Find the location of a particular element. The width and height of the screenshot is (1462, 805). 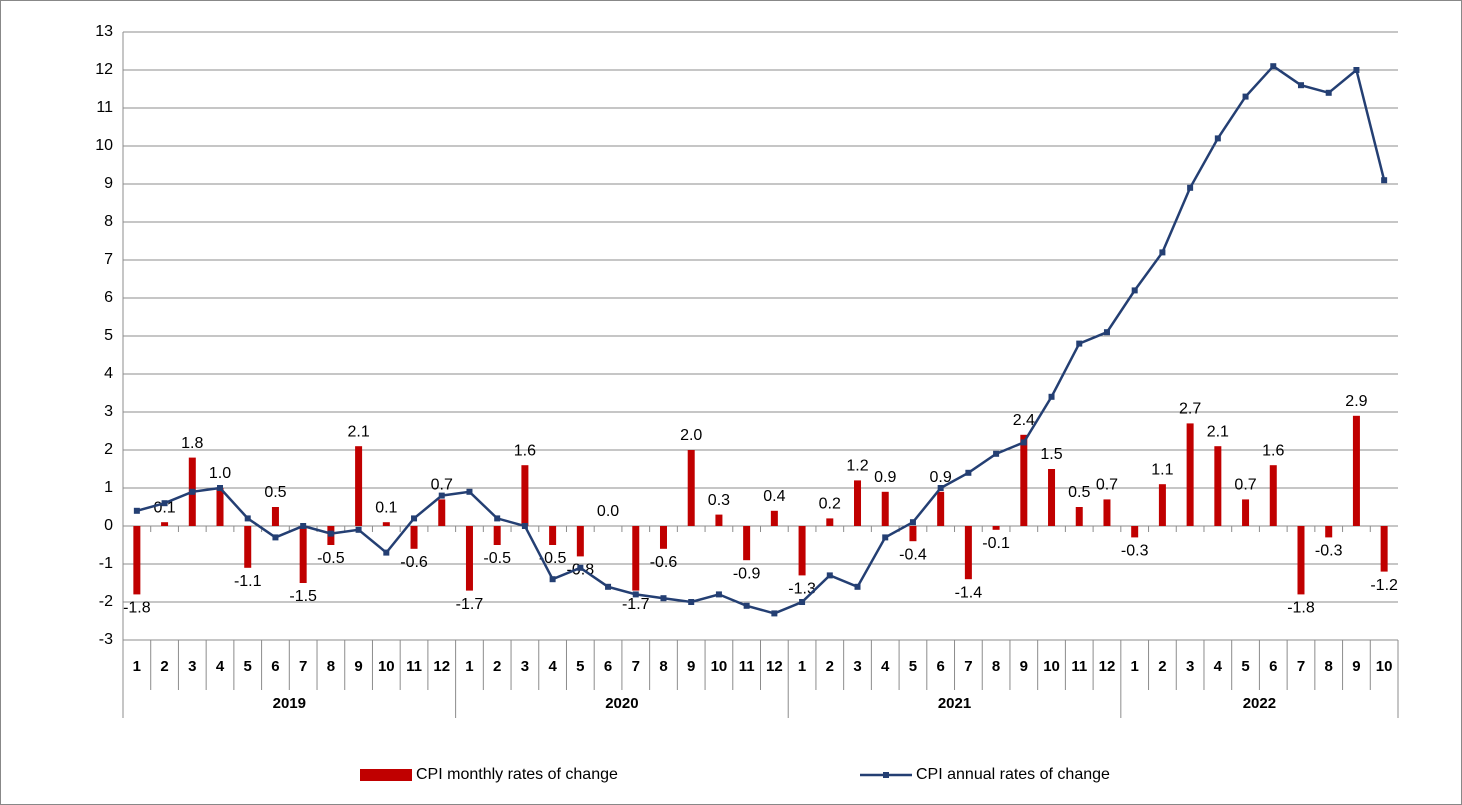

y-tick-label: 0 is located at coordinates (108, 525).